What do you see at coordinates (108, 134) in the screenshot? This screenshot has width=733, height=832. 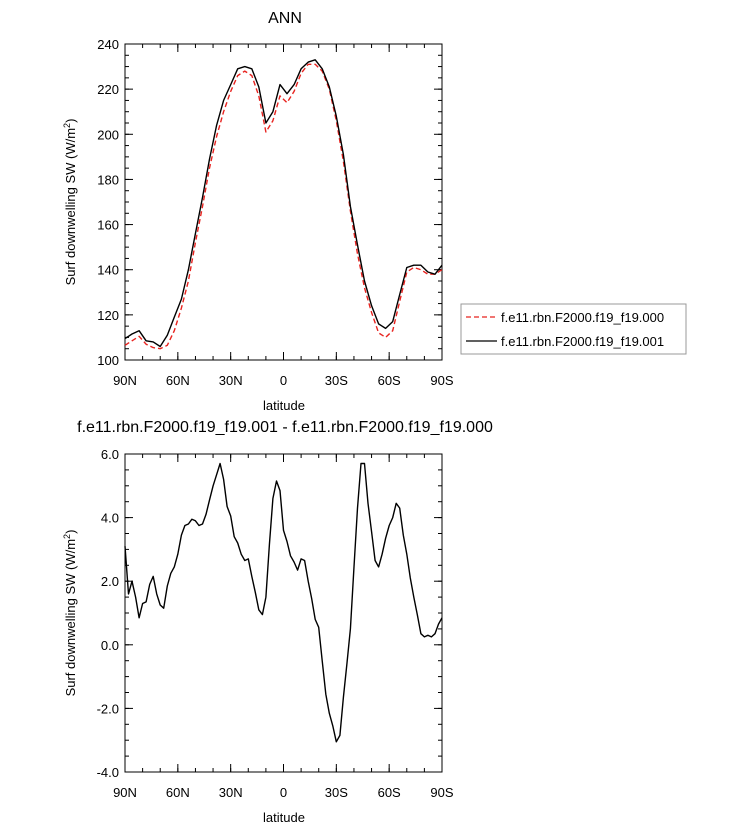 I see `y-tick-label: 200` at bounding box center [108, 134].